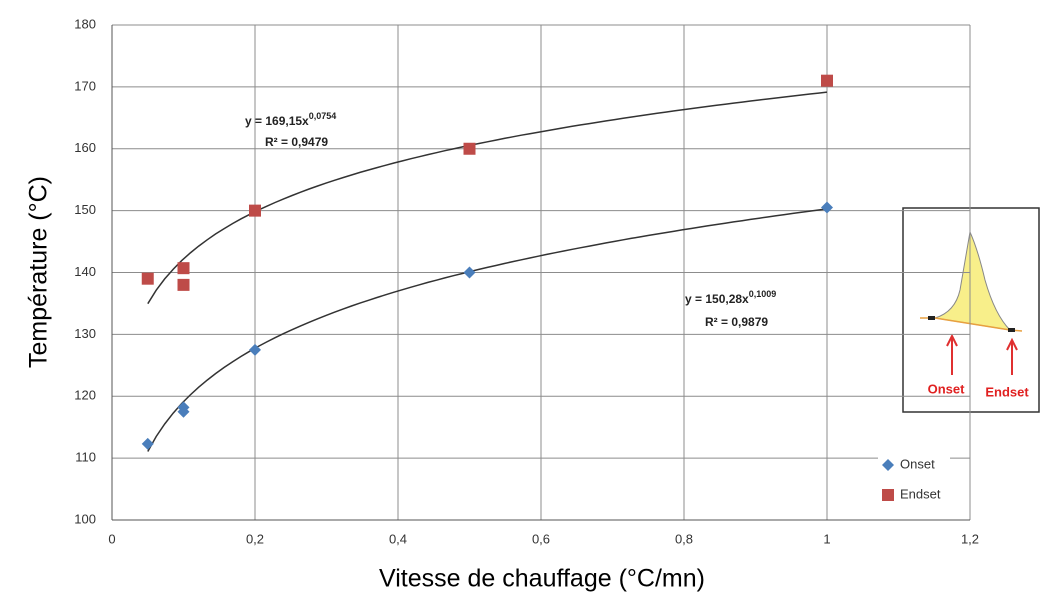 Image resolution: width=1040 pixels, height=600 pixels. I want to click on x-tick-label: 1,2, so click(970, 538).